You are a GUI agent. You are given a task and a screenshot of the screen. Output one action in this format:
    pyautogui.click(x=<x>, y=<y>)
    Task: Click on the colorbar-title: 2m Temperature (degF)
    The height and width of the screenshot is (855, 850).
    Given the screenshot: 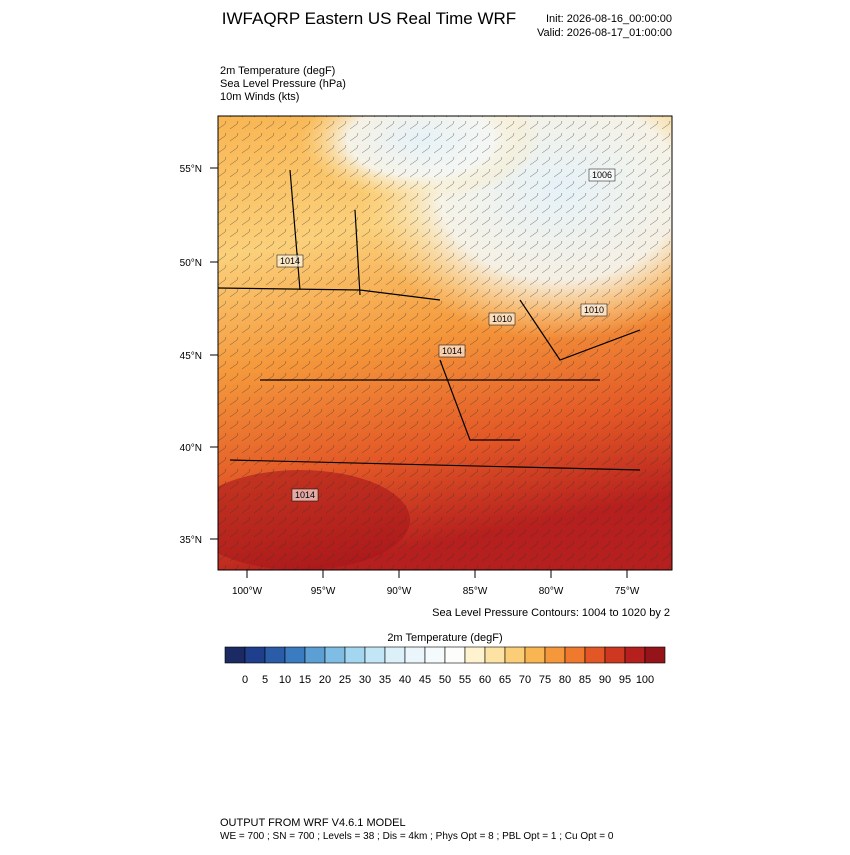 What is the action you would take?
    pyautogui.click(x=444, y=638)
    